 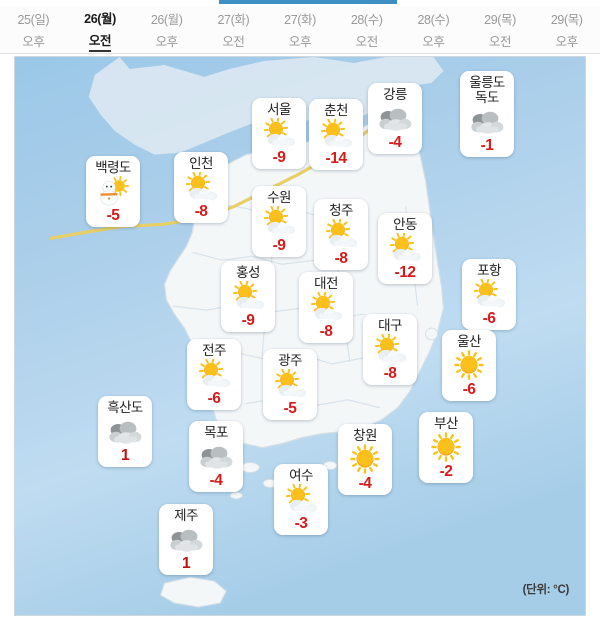 What do you see at coordinates (326, 283) in the screenshot?
I see `station-name-label: 대전` at bounding box center [326, 283].